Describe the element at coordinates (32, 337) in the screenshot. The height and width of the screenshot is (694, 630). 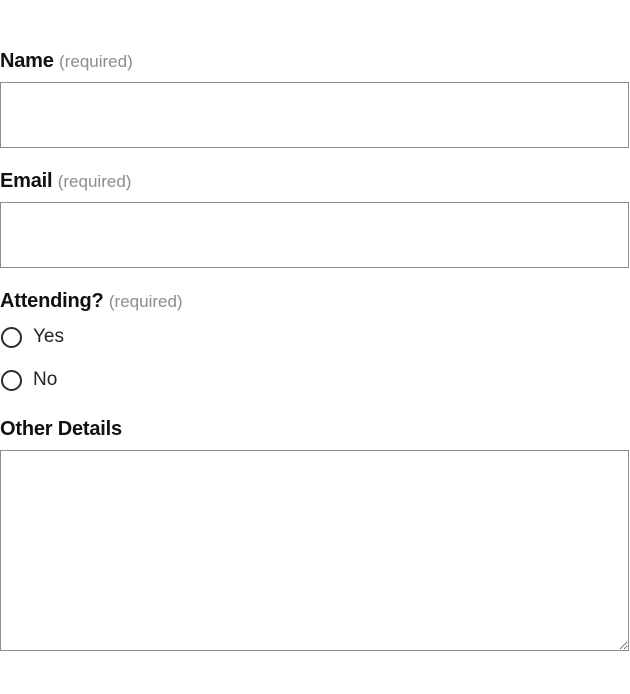
I see `radio-option-yes: Yes` at that location.